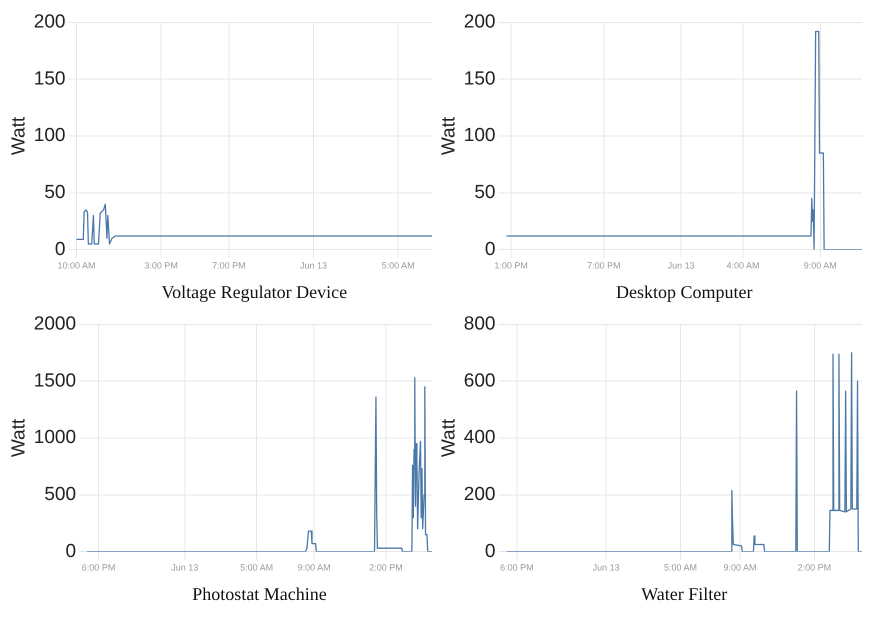  Describe the element at coordinates (480, 324) in the screenshot. I see `y-tick-label: 800` at that location.